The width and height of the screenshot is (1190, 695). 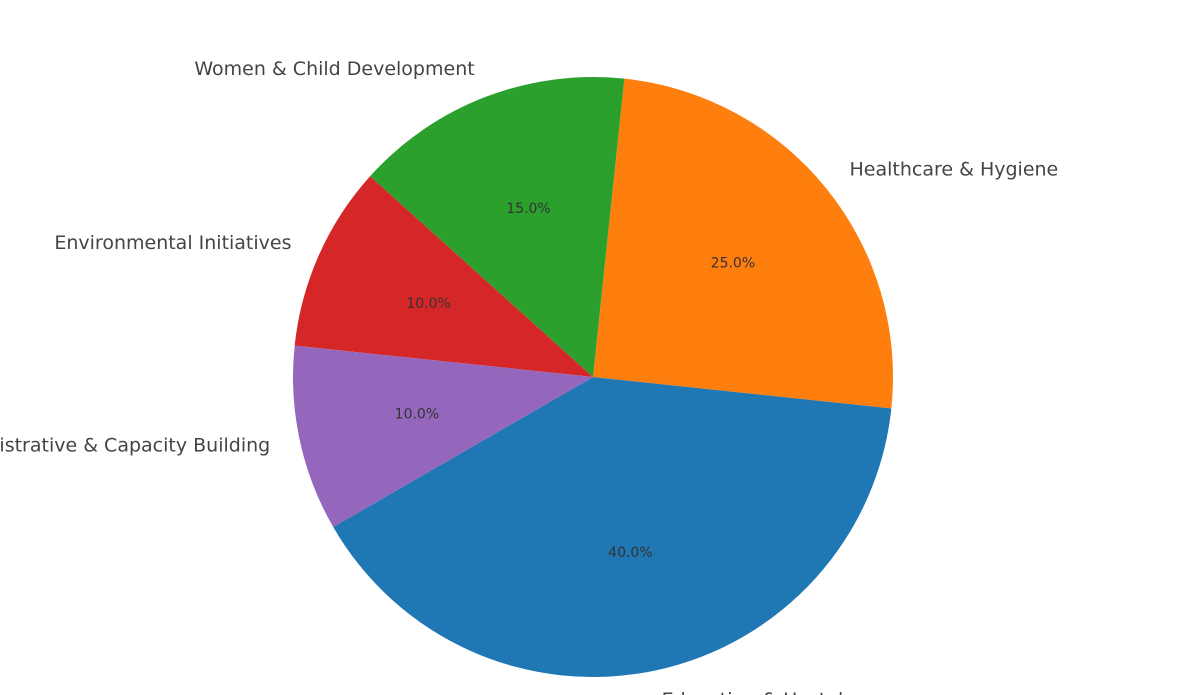 I want to click on pie-slice-administrative-and-capacity-building, so click(x=442, y=436).